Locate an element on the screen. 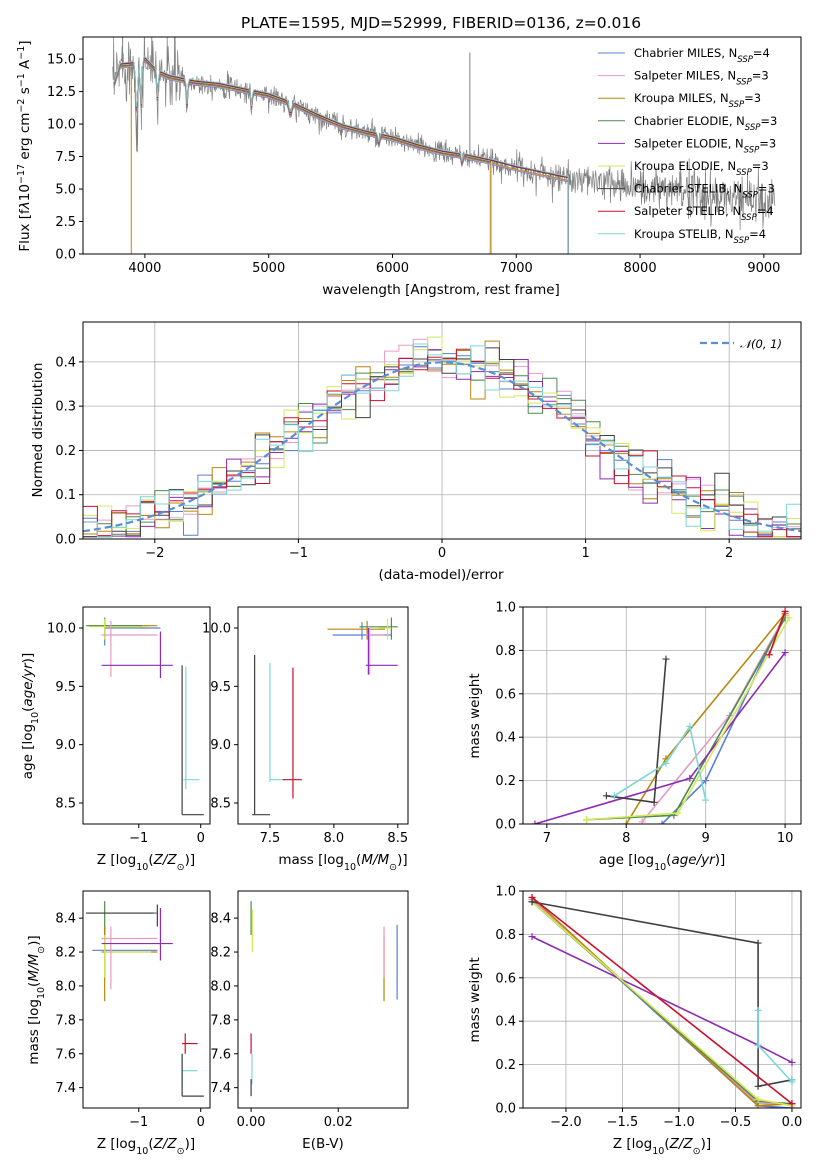 The height and width of the screenshot is (1170, 819). weight-age-panel-plot-area is located at coordinates (662, 715).